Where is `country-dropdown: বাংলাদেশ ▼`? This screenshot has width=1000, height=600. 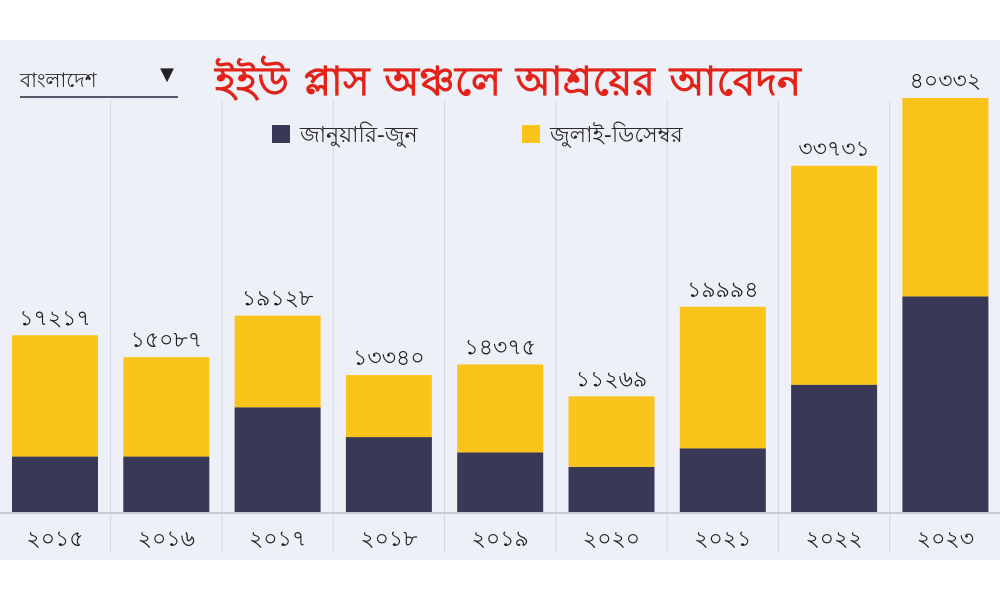
country-dropdown: বাংলাদেশ ▼ is located at coordinates (99, 80).